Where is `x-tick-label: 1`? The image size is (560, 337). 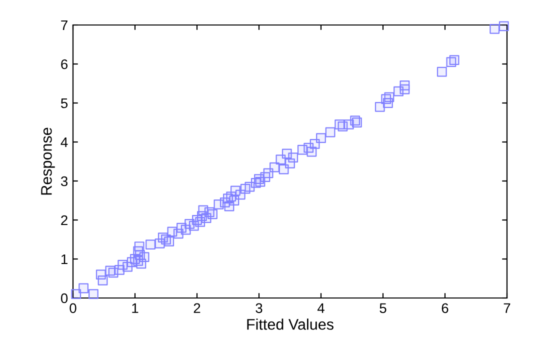
x-tick-label: 1 is located at coordinates (135, 308).